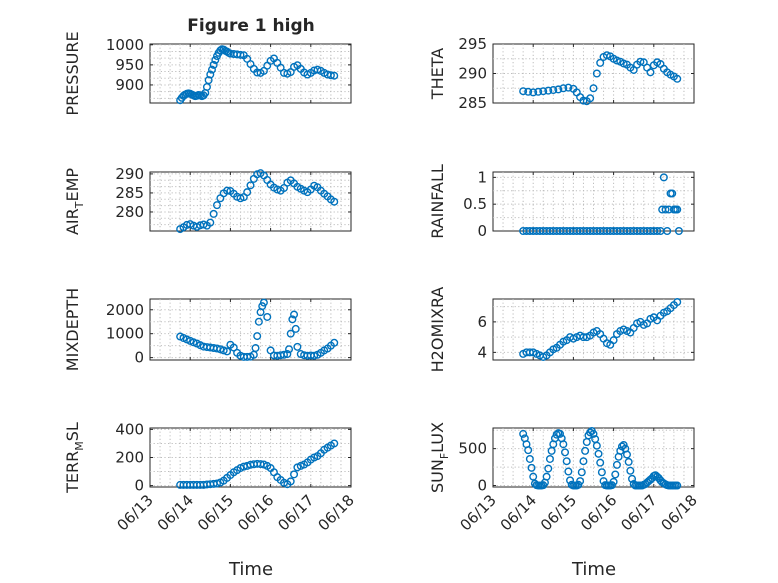  I want to click on panel-pressure: 900 950 1000 PRESSURE, so click(207, 73).